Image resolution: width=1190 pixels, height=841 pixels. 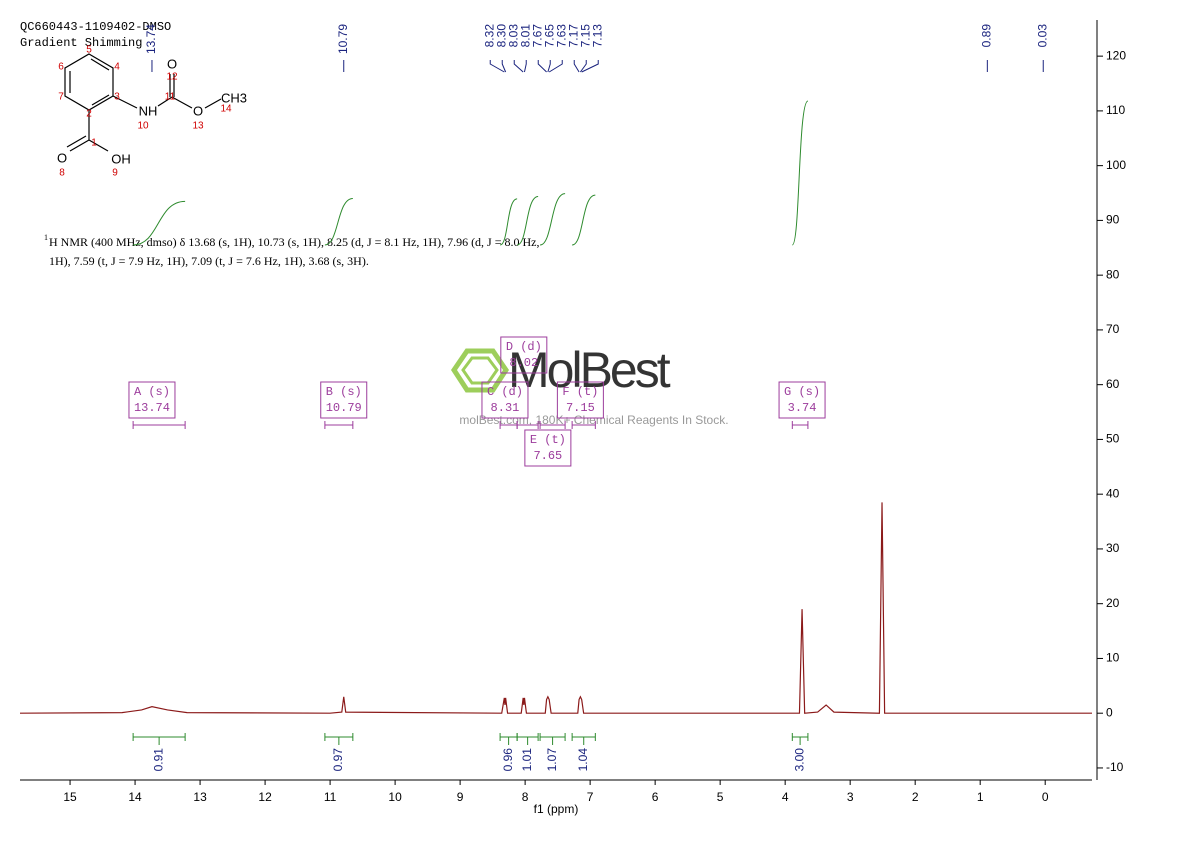 What do you see at coordinates (117, 97) in the screenshot?
I see `atom-number: 3` at bounding box center [117, 97].